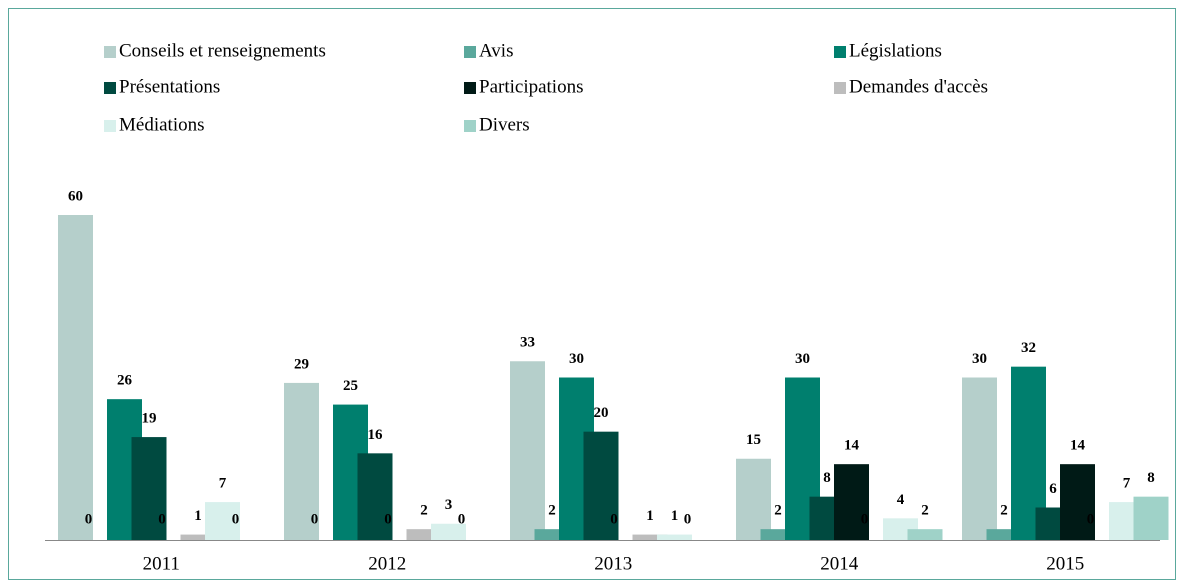 The width and height of the screenshot is (1184, 580). What do you see at coordinates (149, 419) in the screenshot?
I see `value-label: 19` at bounding box center [149, 419].